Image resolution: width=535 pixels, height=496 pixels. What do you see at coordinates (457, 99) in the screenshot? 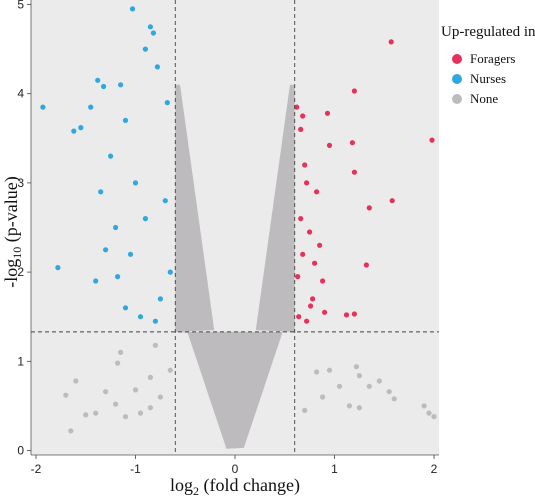
I see `legend-swatch-none` at bounding box center [457, 99].